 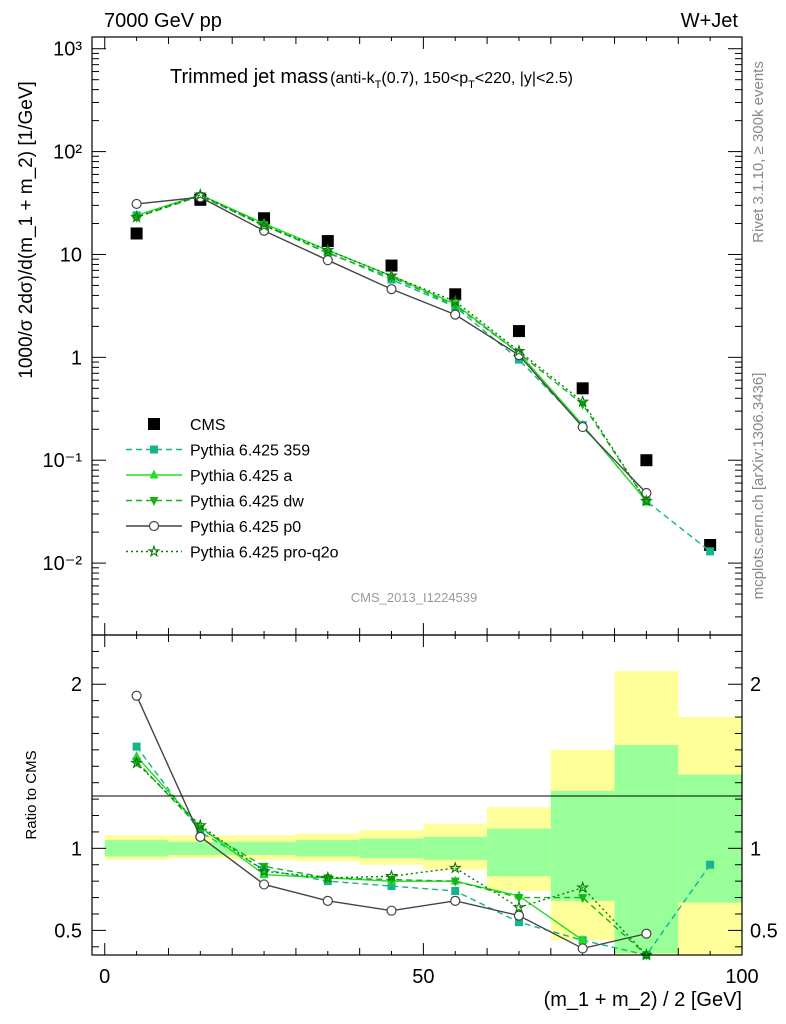 I want to click on series-line, so click(x=391, y=859).